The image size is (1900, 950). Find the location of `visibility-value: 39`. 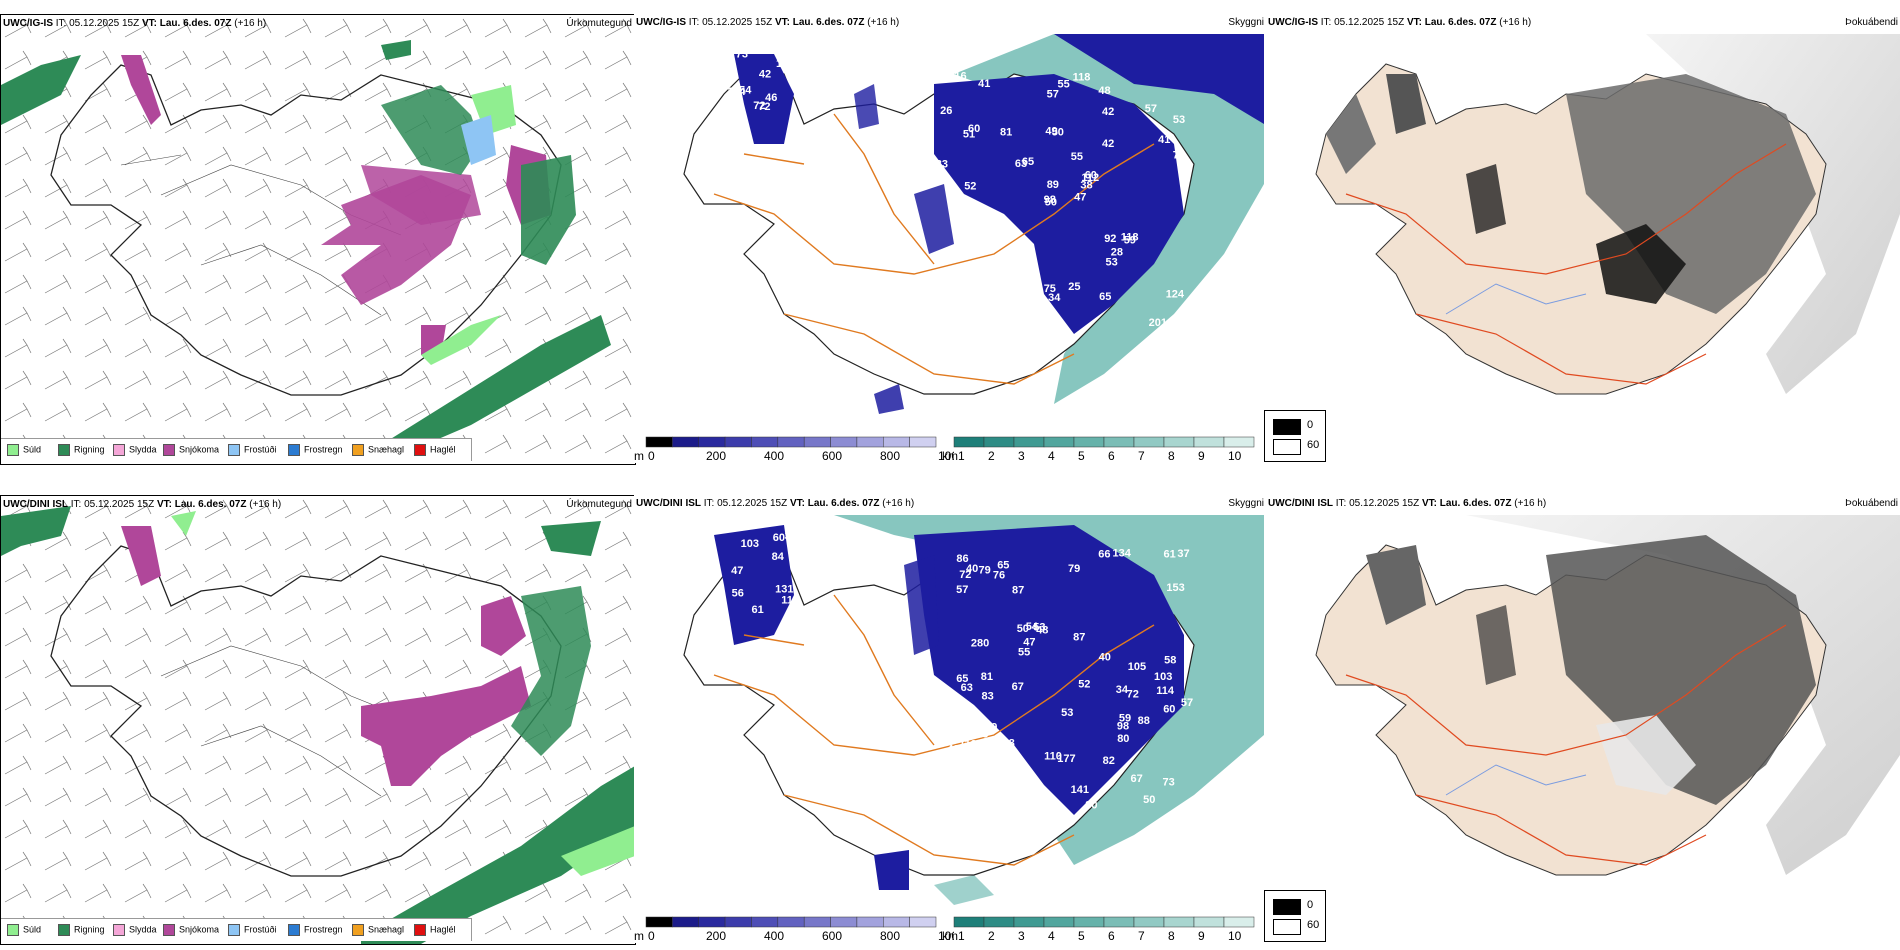

visibility-value: 39 is located at coordinates (991, 727).